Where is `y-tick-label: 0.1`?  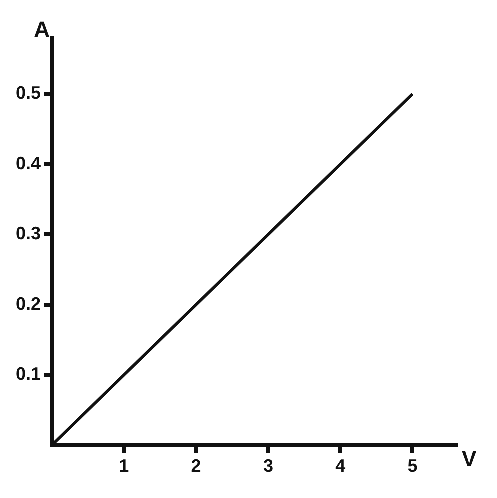 y-tick-label: 0.1 is located at coordinates (29, 374).